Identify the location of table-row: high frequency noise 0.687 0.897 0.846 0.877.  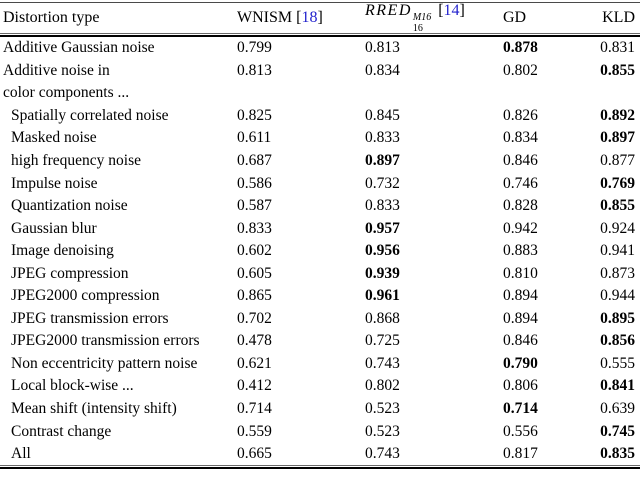
(320, 161).